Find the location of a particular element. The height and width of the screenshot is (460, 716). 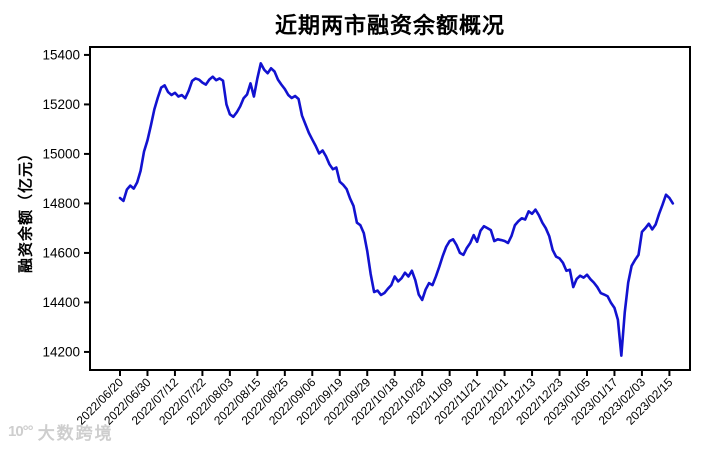

y-tick-label: 14800 is located at coordinates (61, 203).